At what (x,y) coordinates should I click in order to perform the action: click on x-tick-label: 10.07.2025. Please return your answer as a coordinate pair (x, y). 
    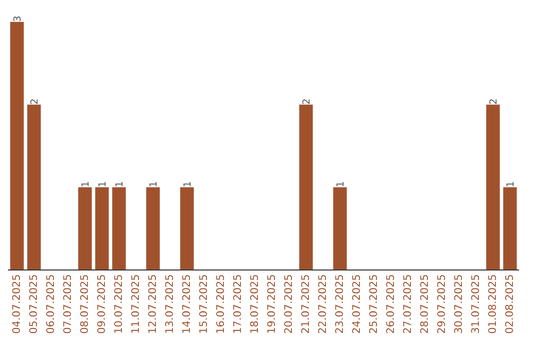
    Looking at the image, I should click on (118, 304).